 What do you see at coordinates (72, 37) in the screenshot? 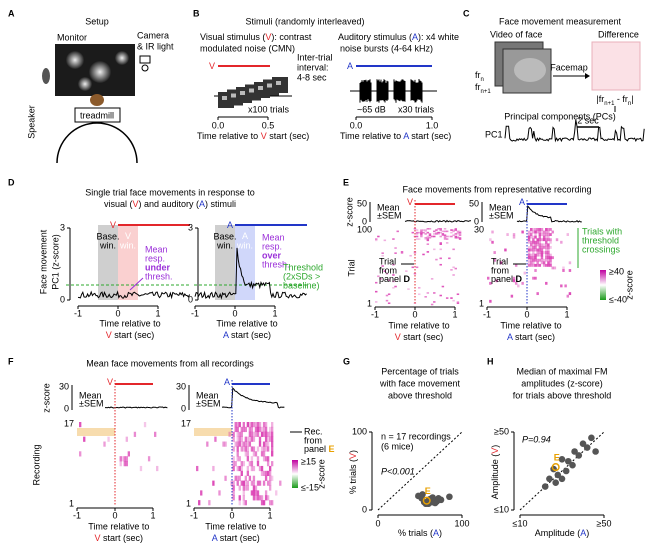
I see `label: Monitor` at bounding box center [72, 37].